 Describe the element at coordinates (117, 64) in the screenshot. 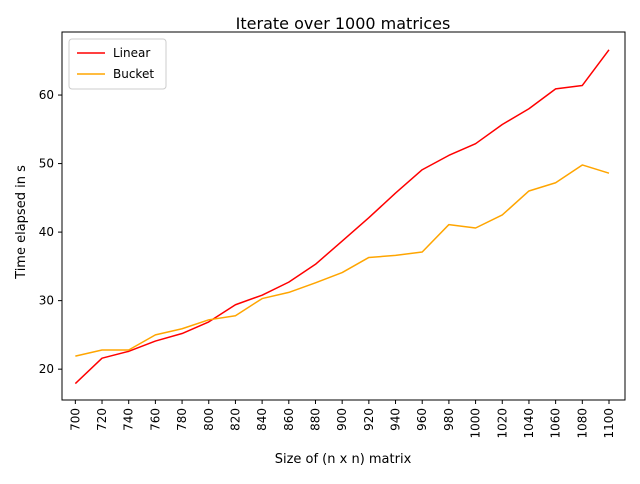

I see `legend-box` at that location.